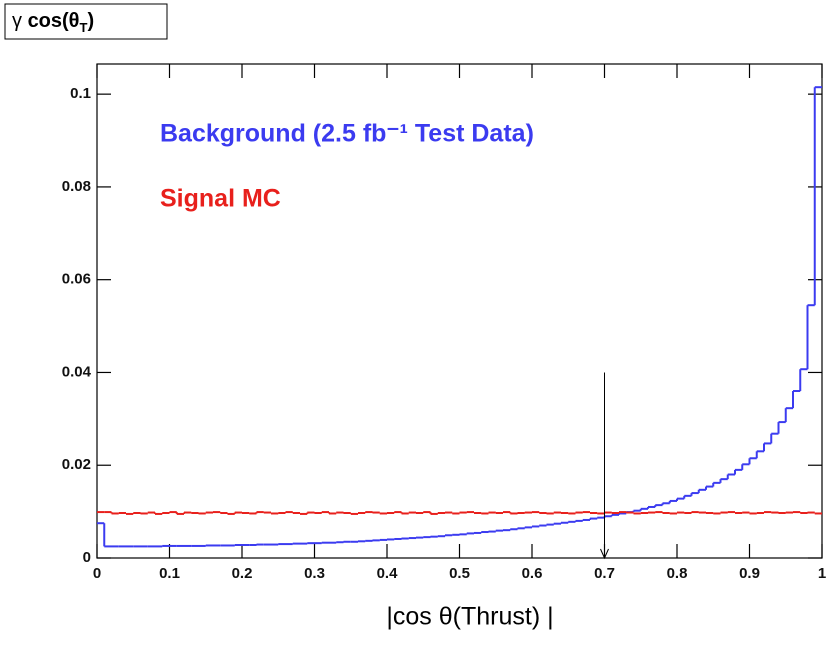 Image resolution: width=840 pixels, height=650 pixels. I want to click on x-axis-label: |cos θ(Thrust) |, so click(469, 617).